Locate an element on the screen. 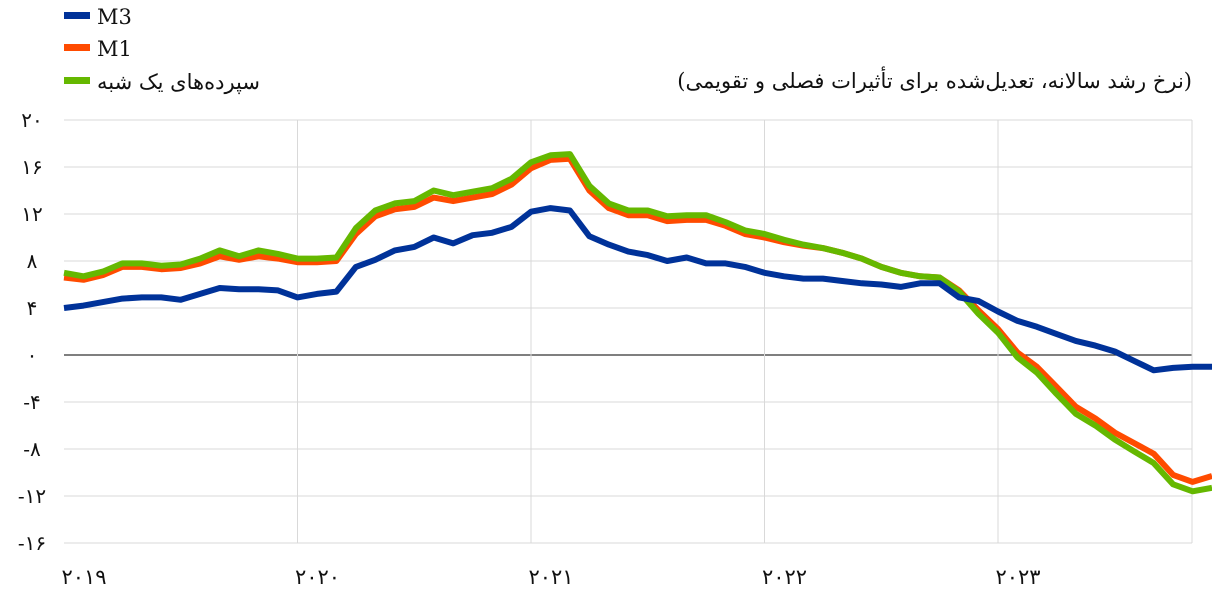 Image resolution: width=1212 pixels, height=609 pixels. x-tick-label: ۲۰۲۰ is located at coordinates (317, 577).